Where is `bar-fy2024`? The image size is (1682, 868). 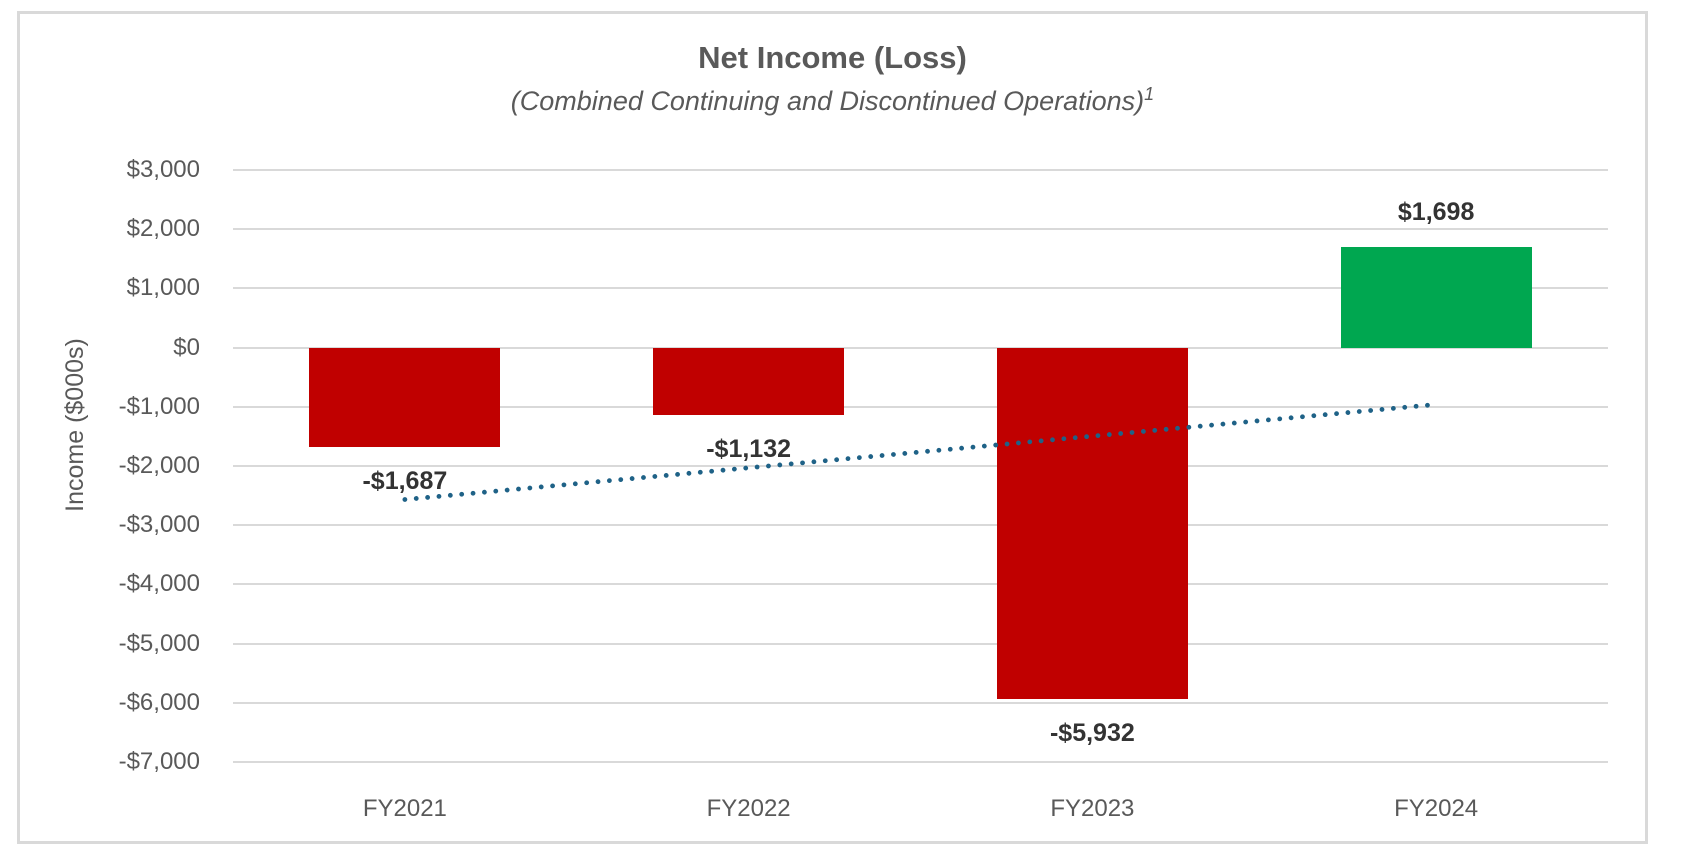 bar-fy2024 is located at coordinates (1436, 297).